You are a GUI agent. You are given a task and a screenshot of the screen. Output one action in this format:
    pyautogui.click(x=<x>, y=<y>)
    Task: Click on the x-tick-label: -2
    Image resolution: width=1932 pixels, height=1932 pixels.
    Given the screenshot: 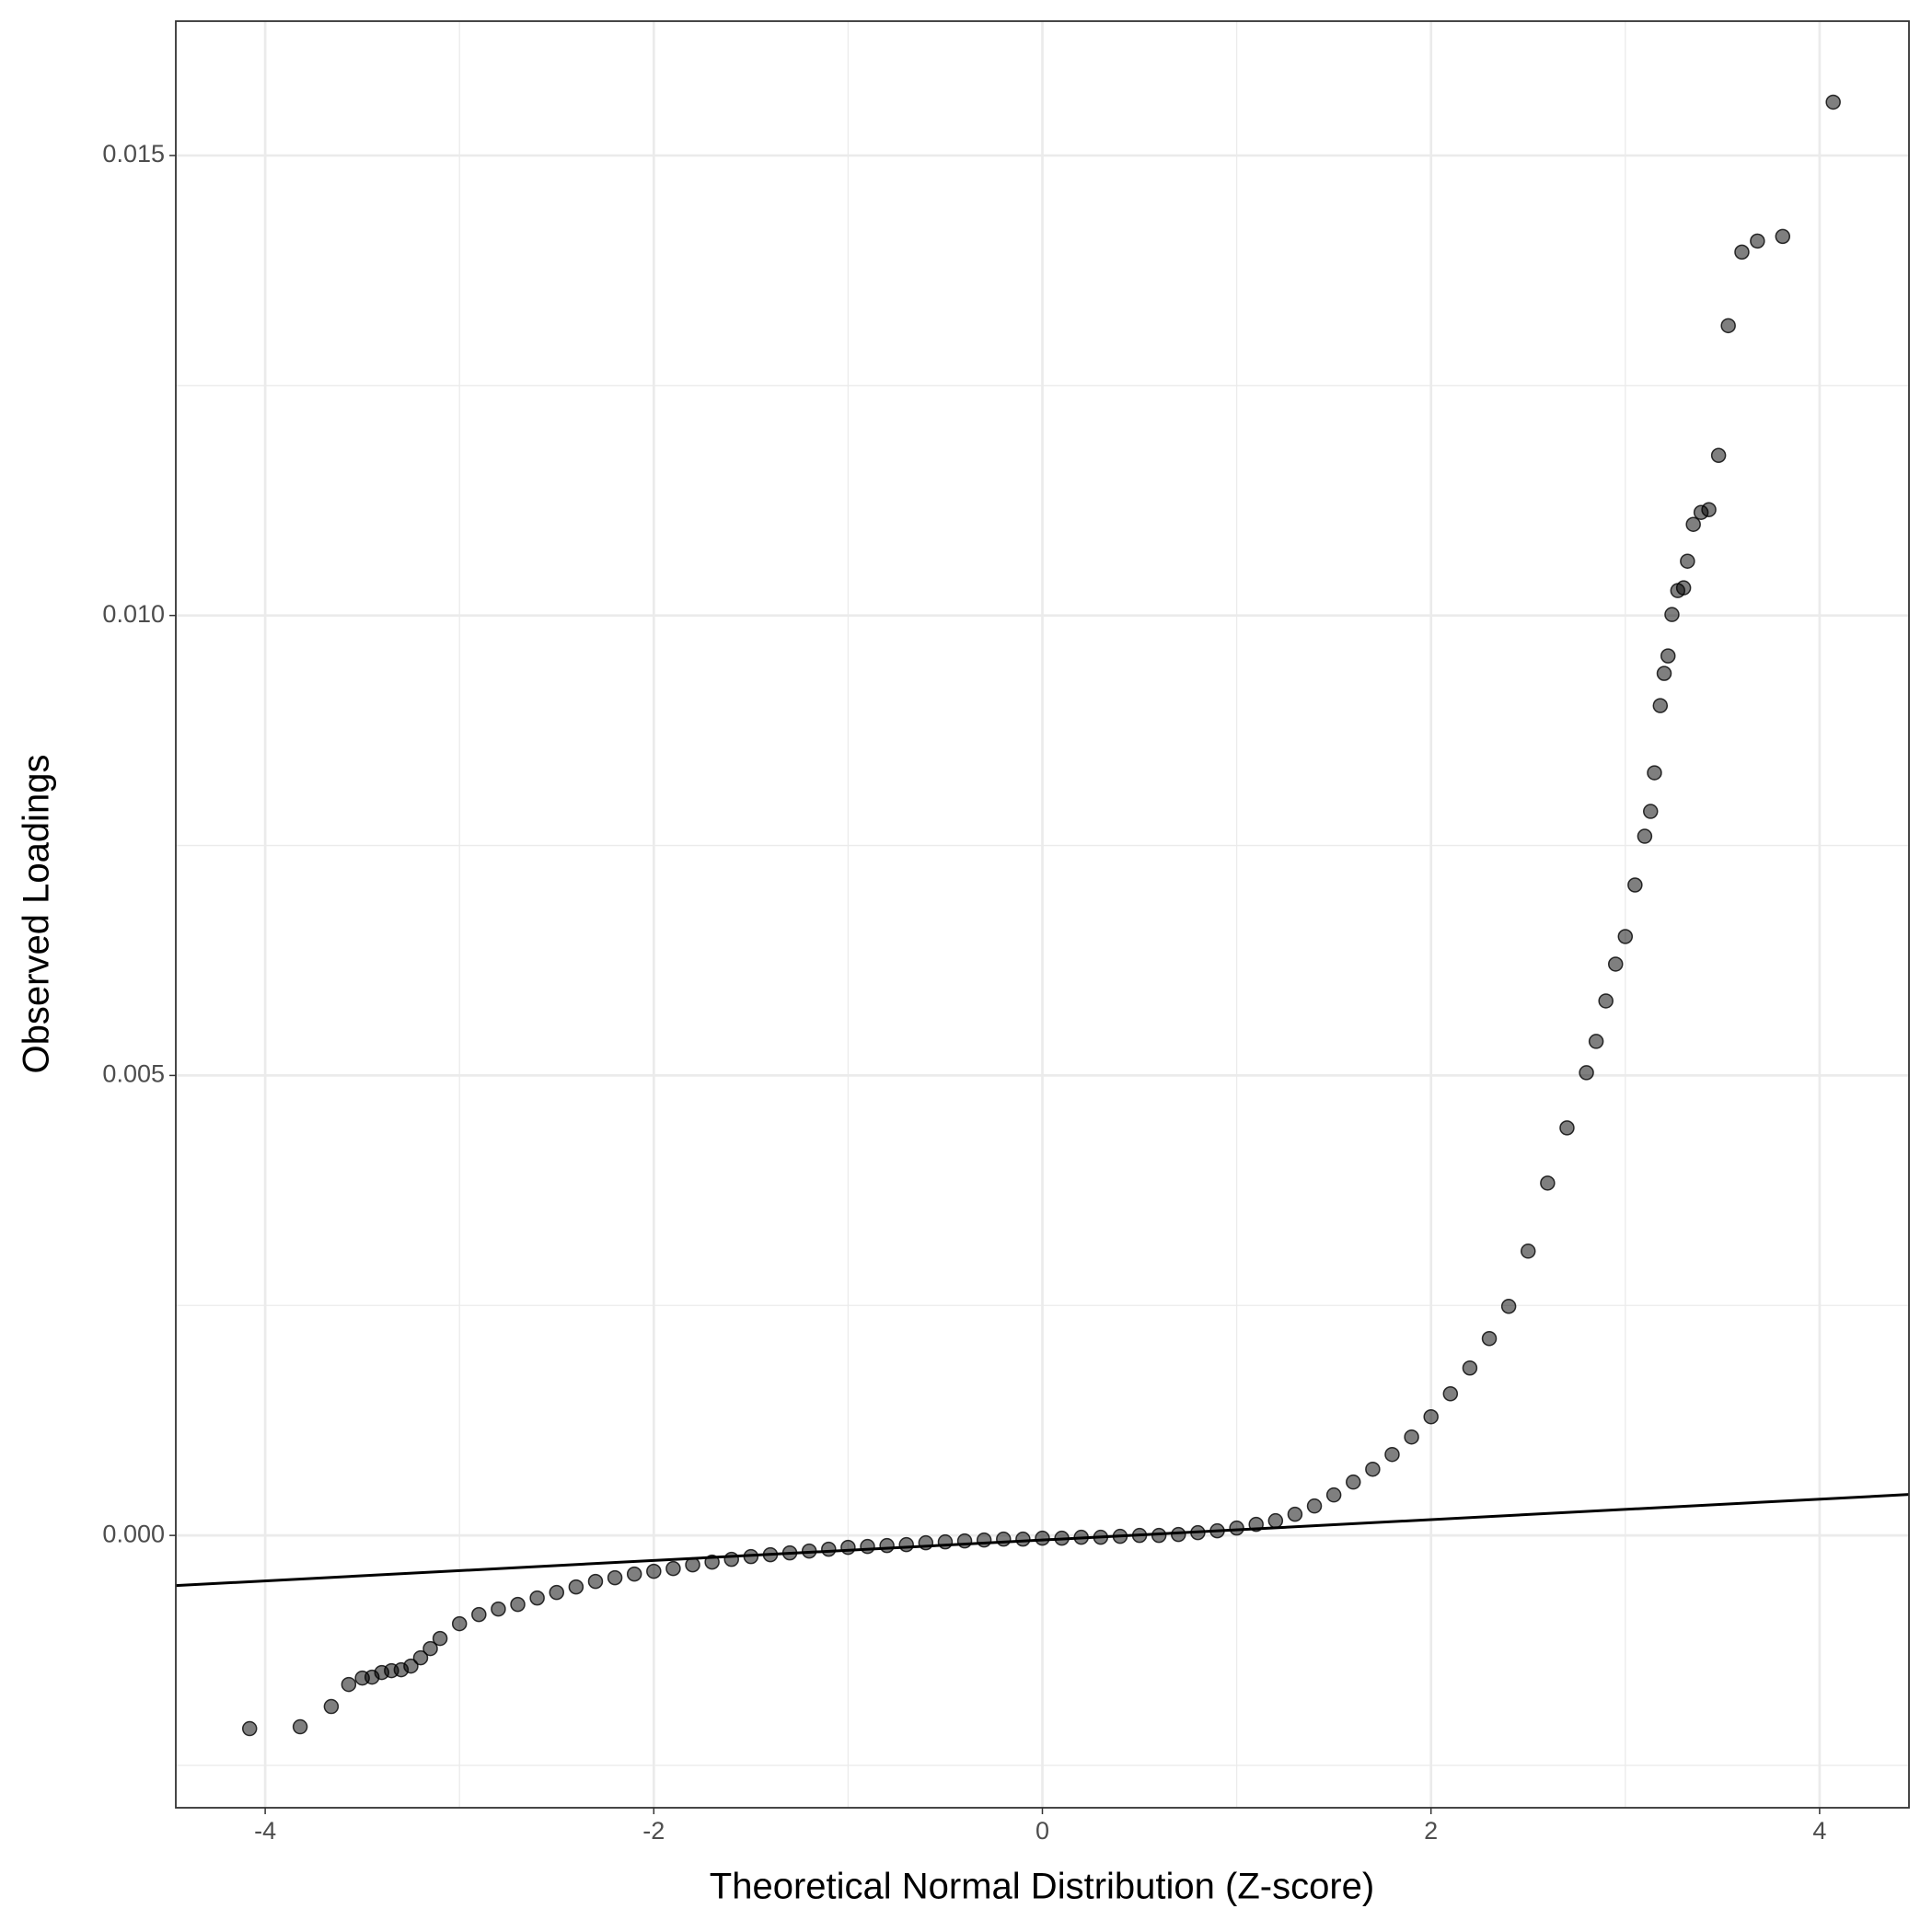 What is the action you would take?
    pyautogui.click(x=653, y=1831)
    